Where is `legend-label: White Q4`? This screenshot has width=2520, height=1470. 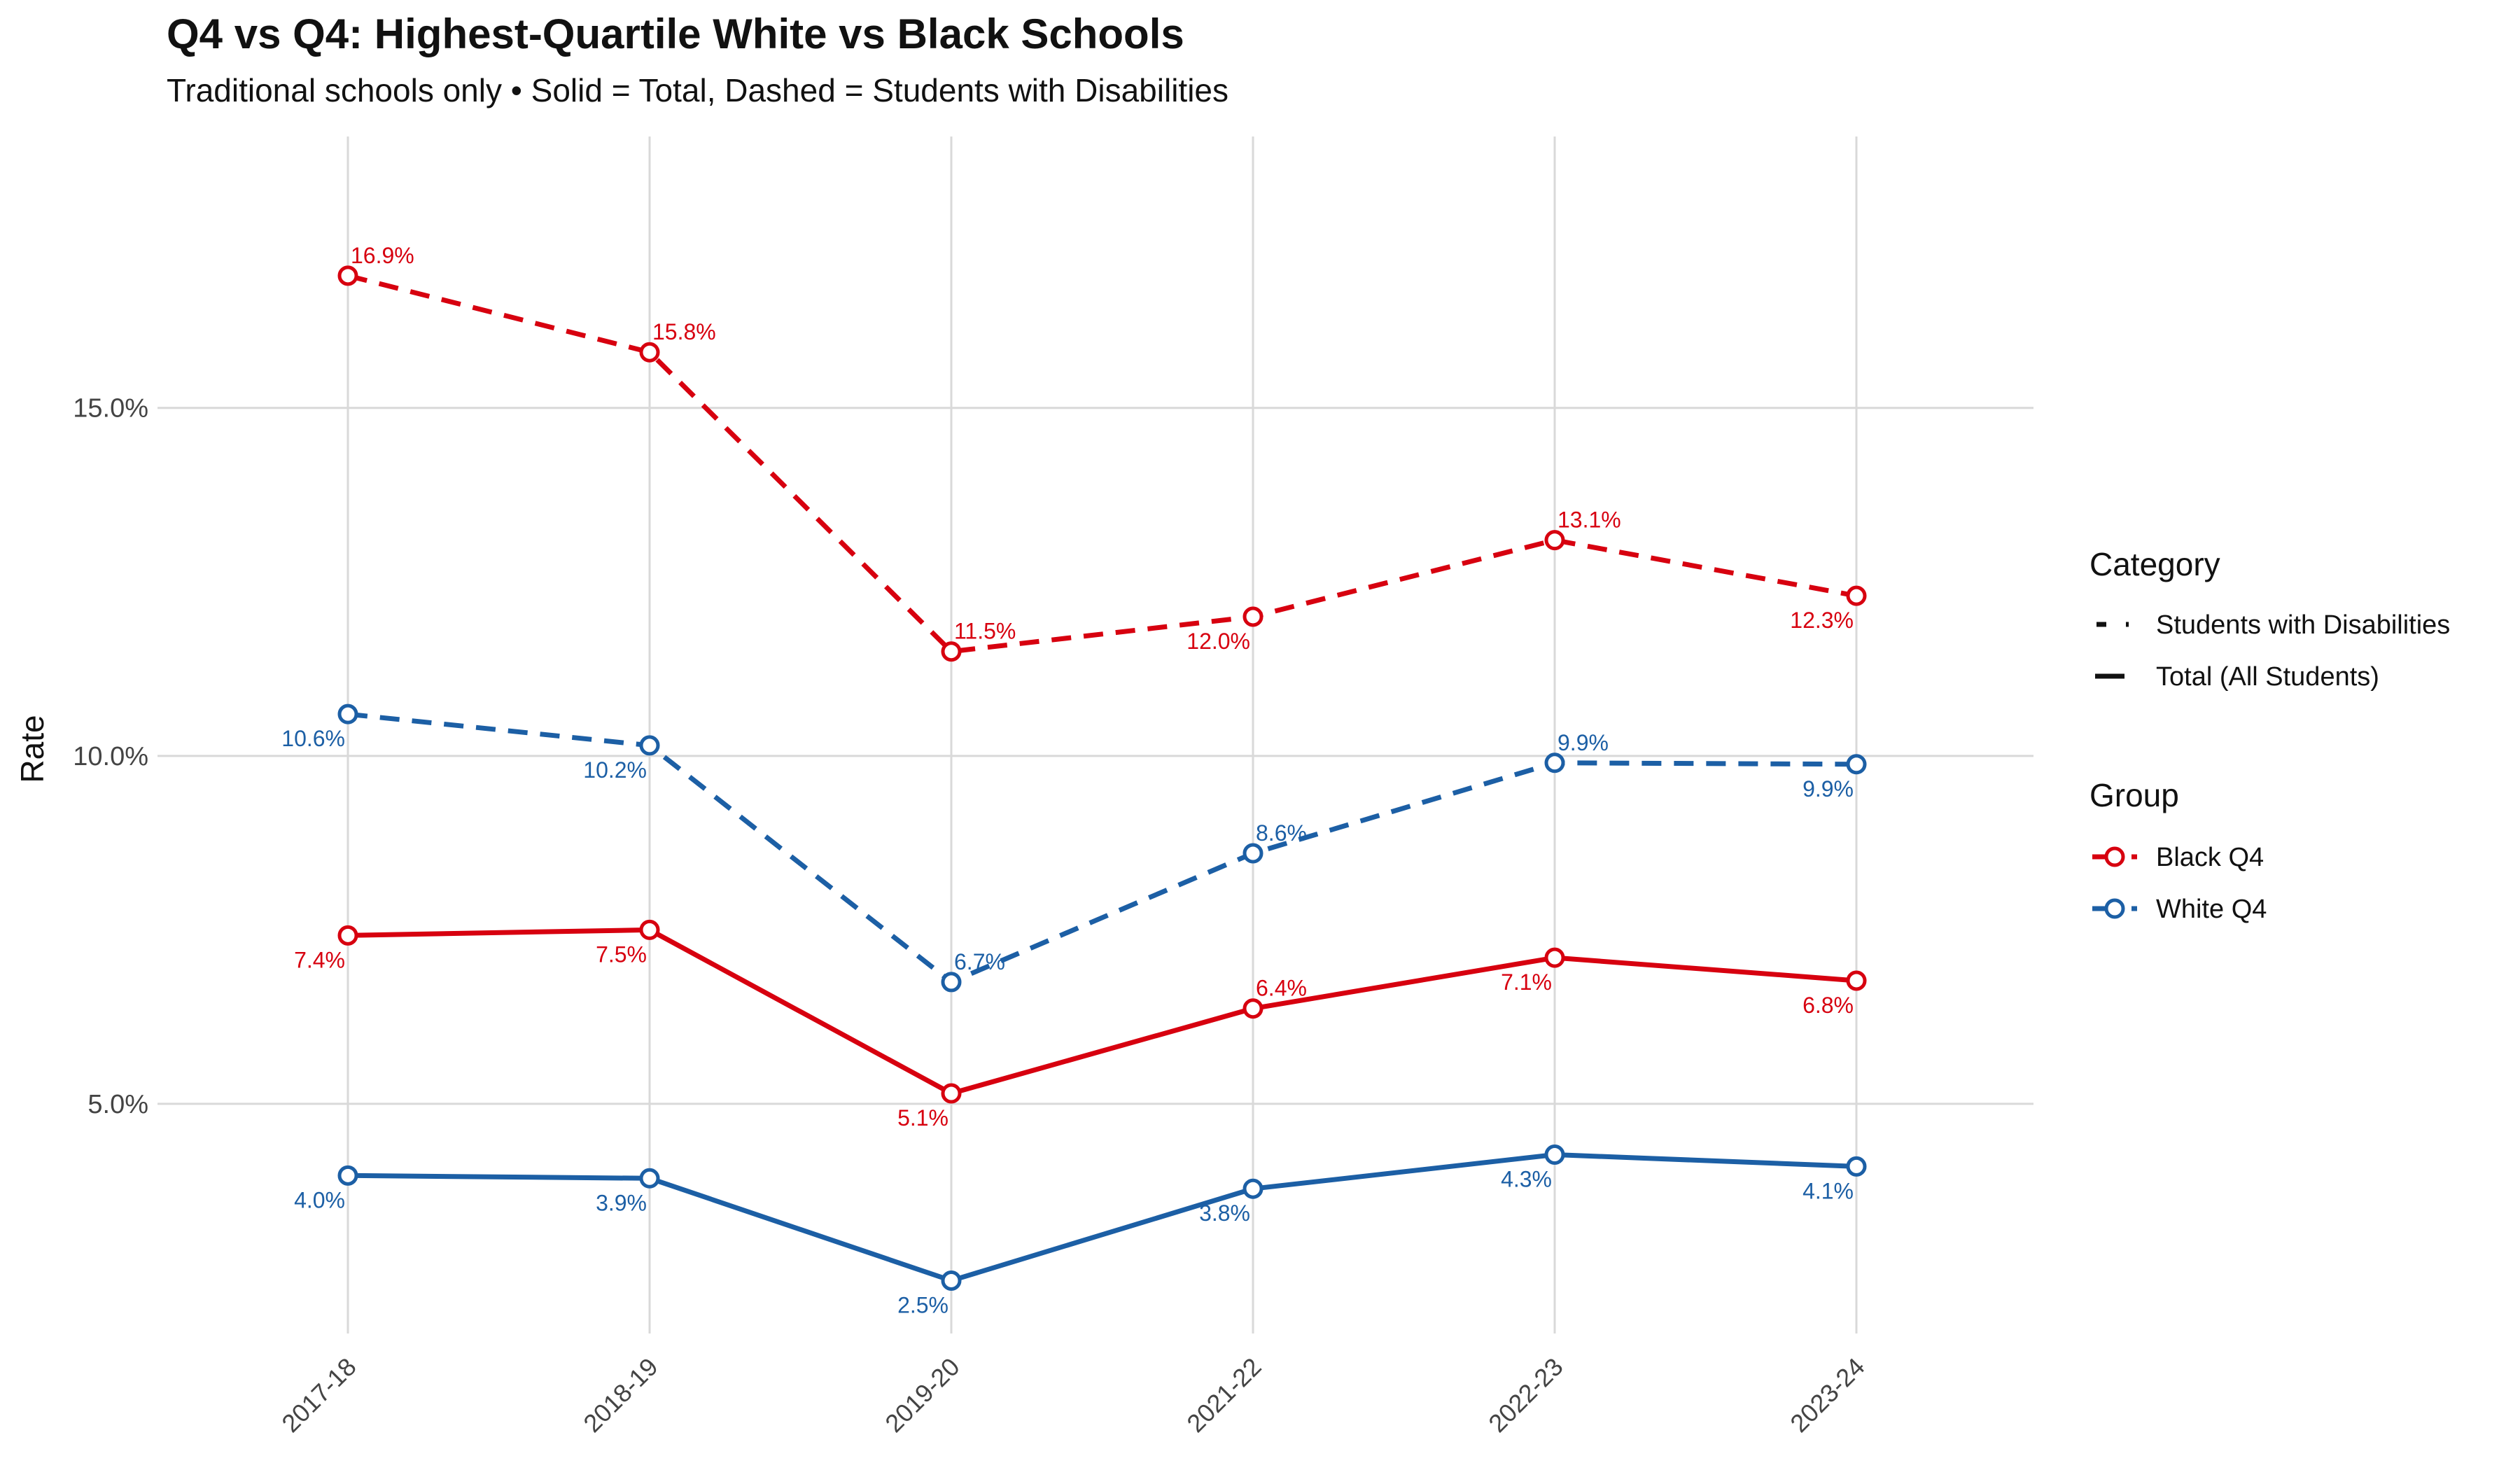
legend-label: White Q4 is located at coordinates (2211, 909).